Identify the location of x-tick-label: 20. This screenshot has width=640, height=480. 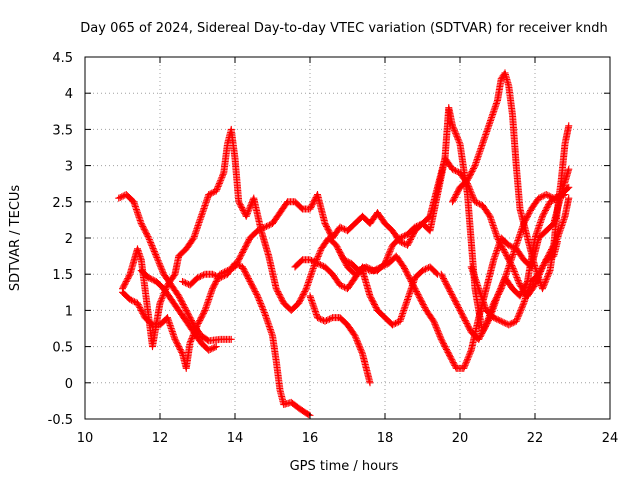
(460, 438).